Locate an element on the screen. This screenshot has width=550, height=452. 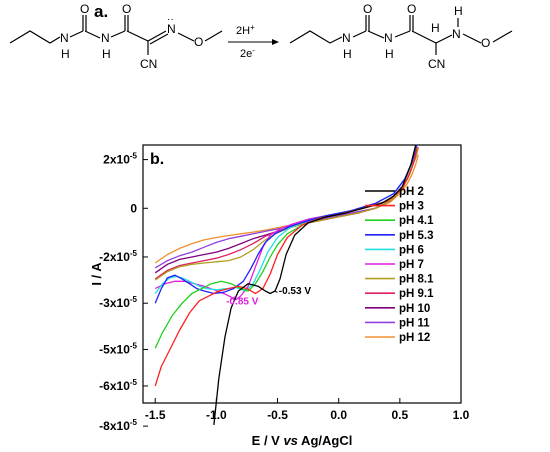
product-n2: N is located at coordinates (388, 38).